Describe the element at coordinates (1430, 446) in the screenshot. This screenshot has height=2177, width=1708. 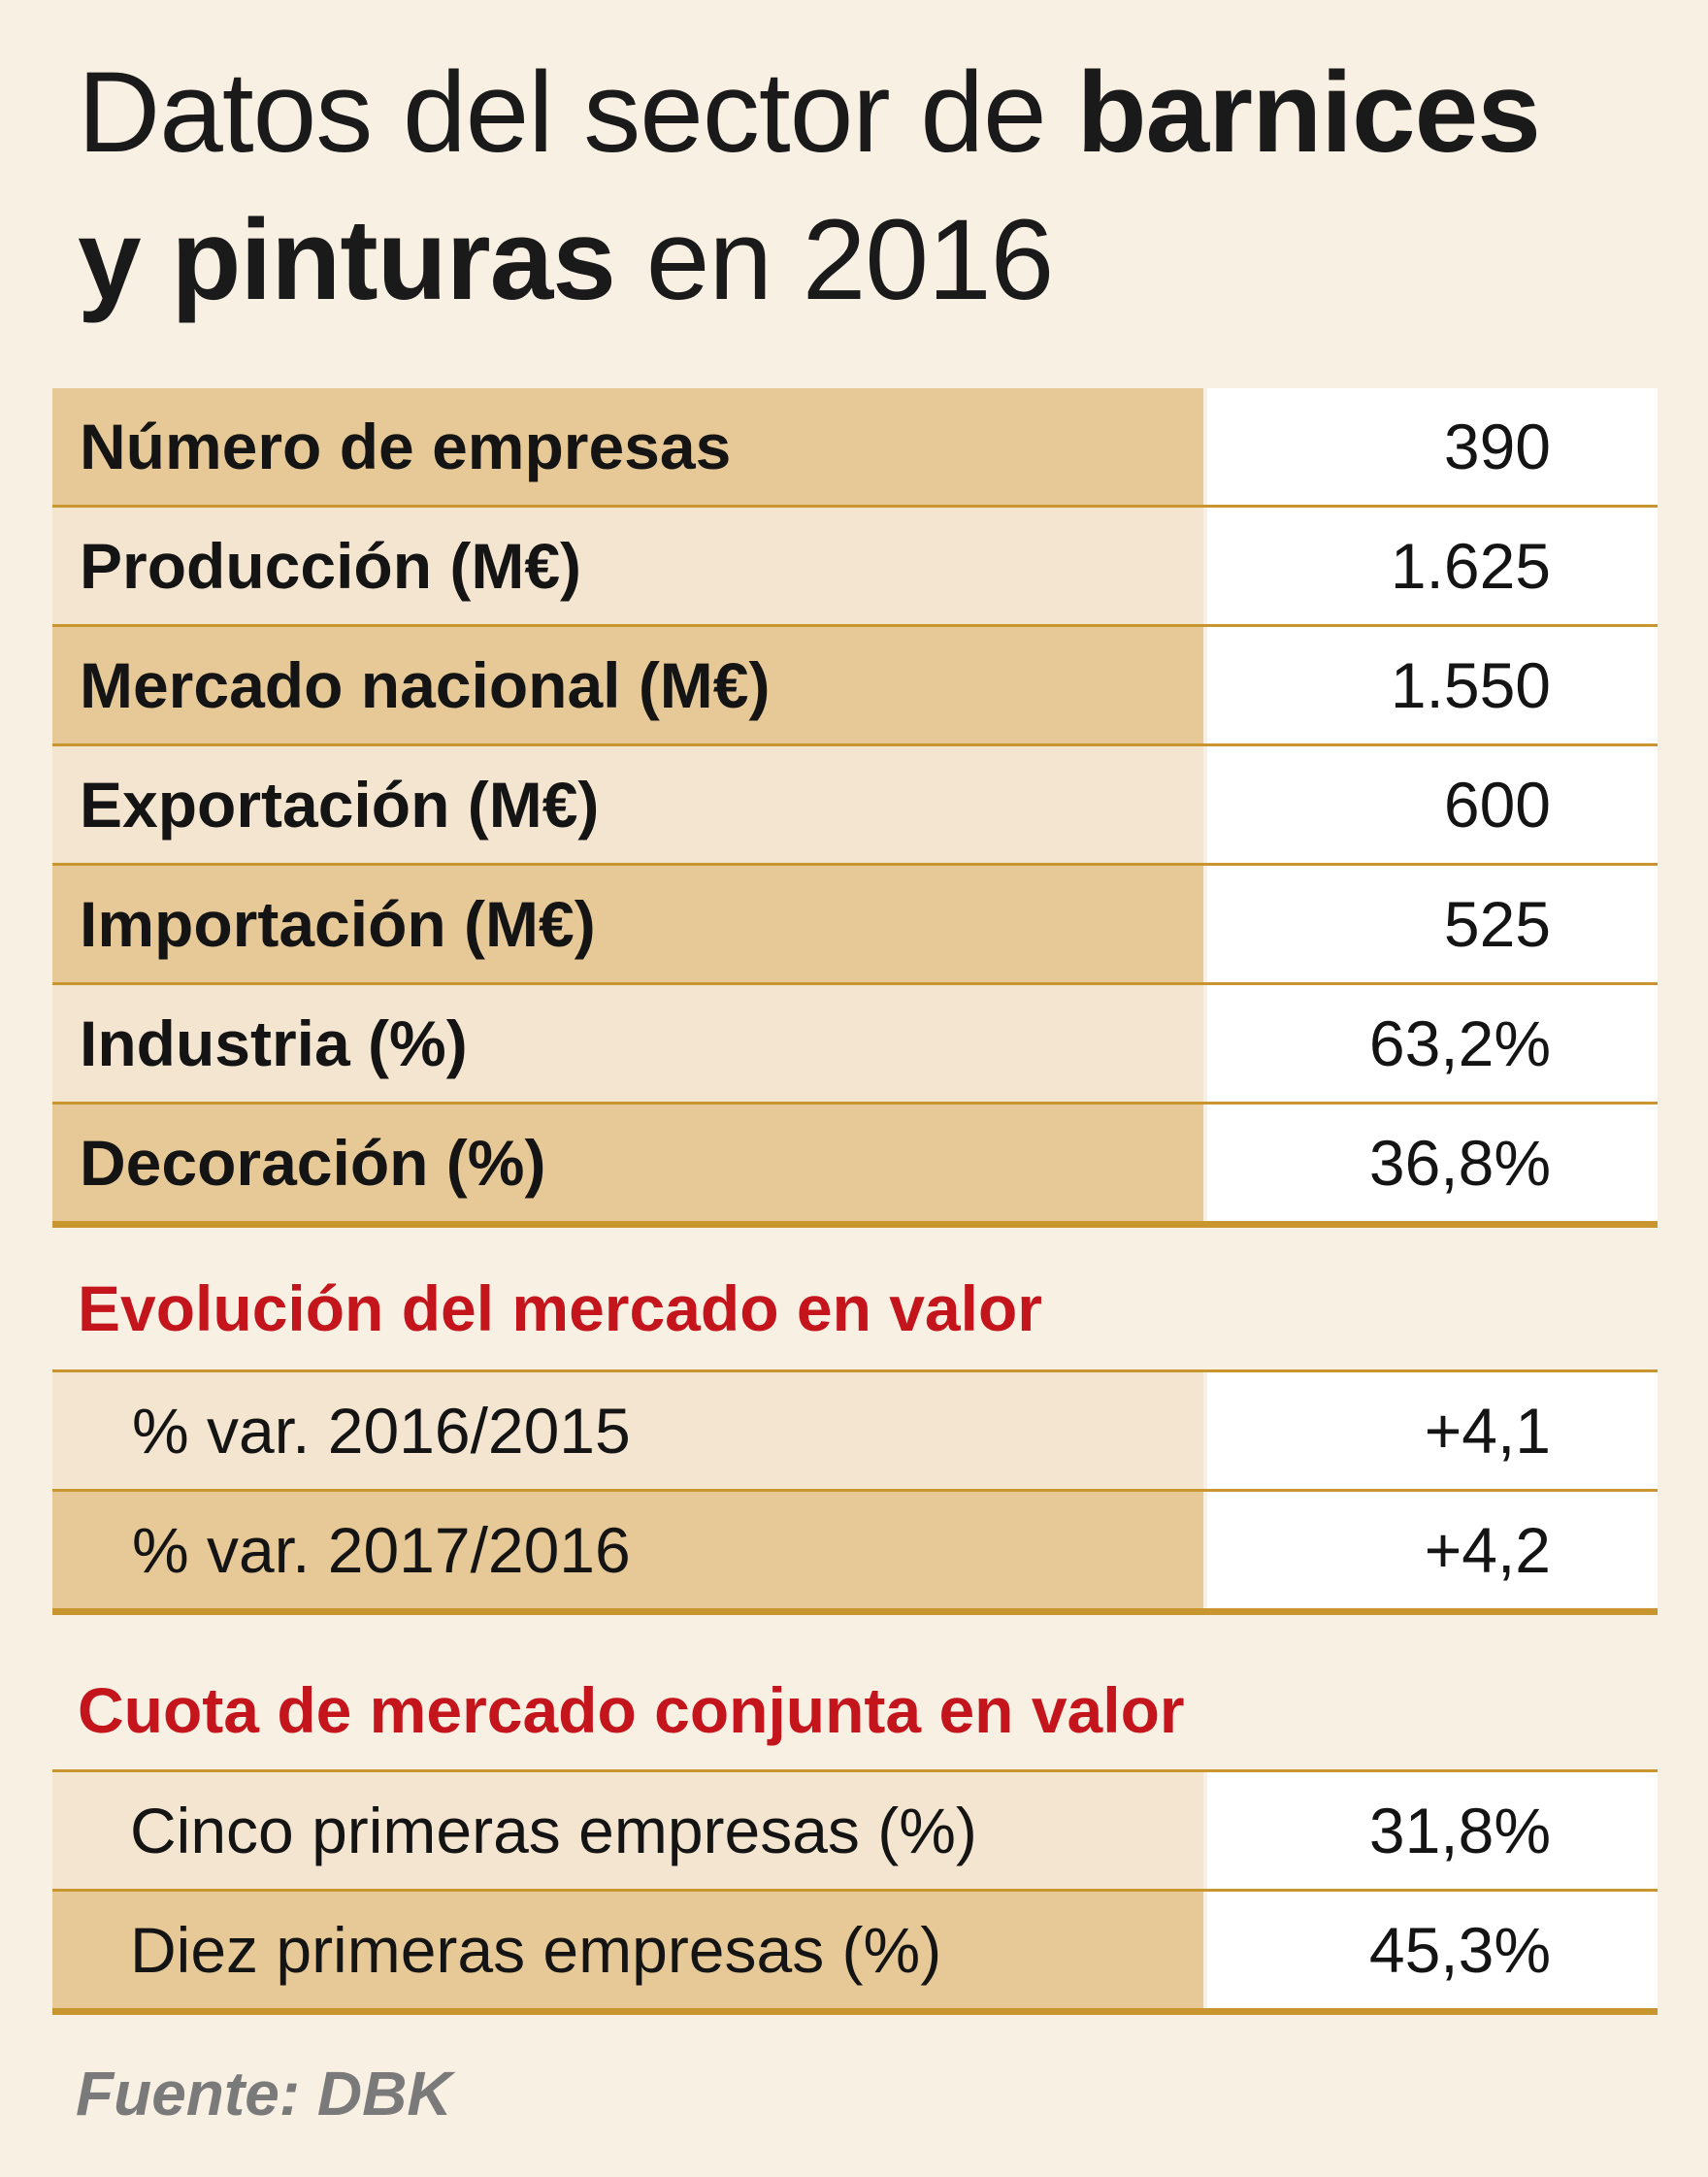
I see `row-value: 390` at that location.